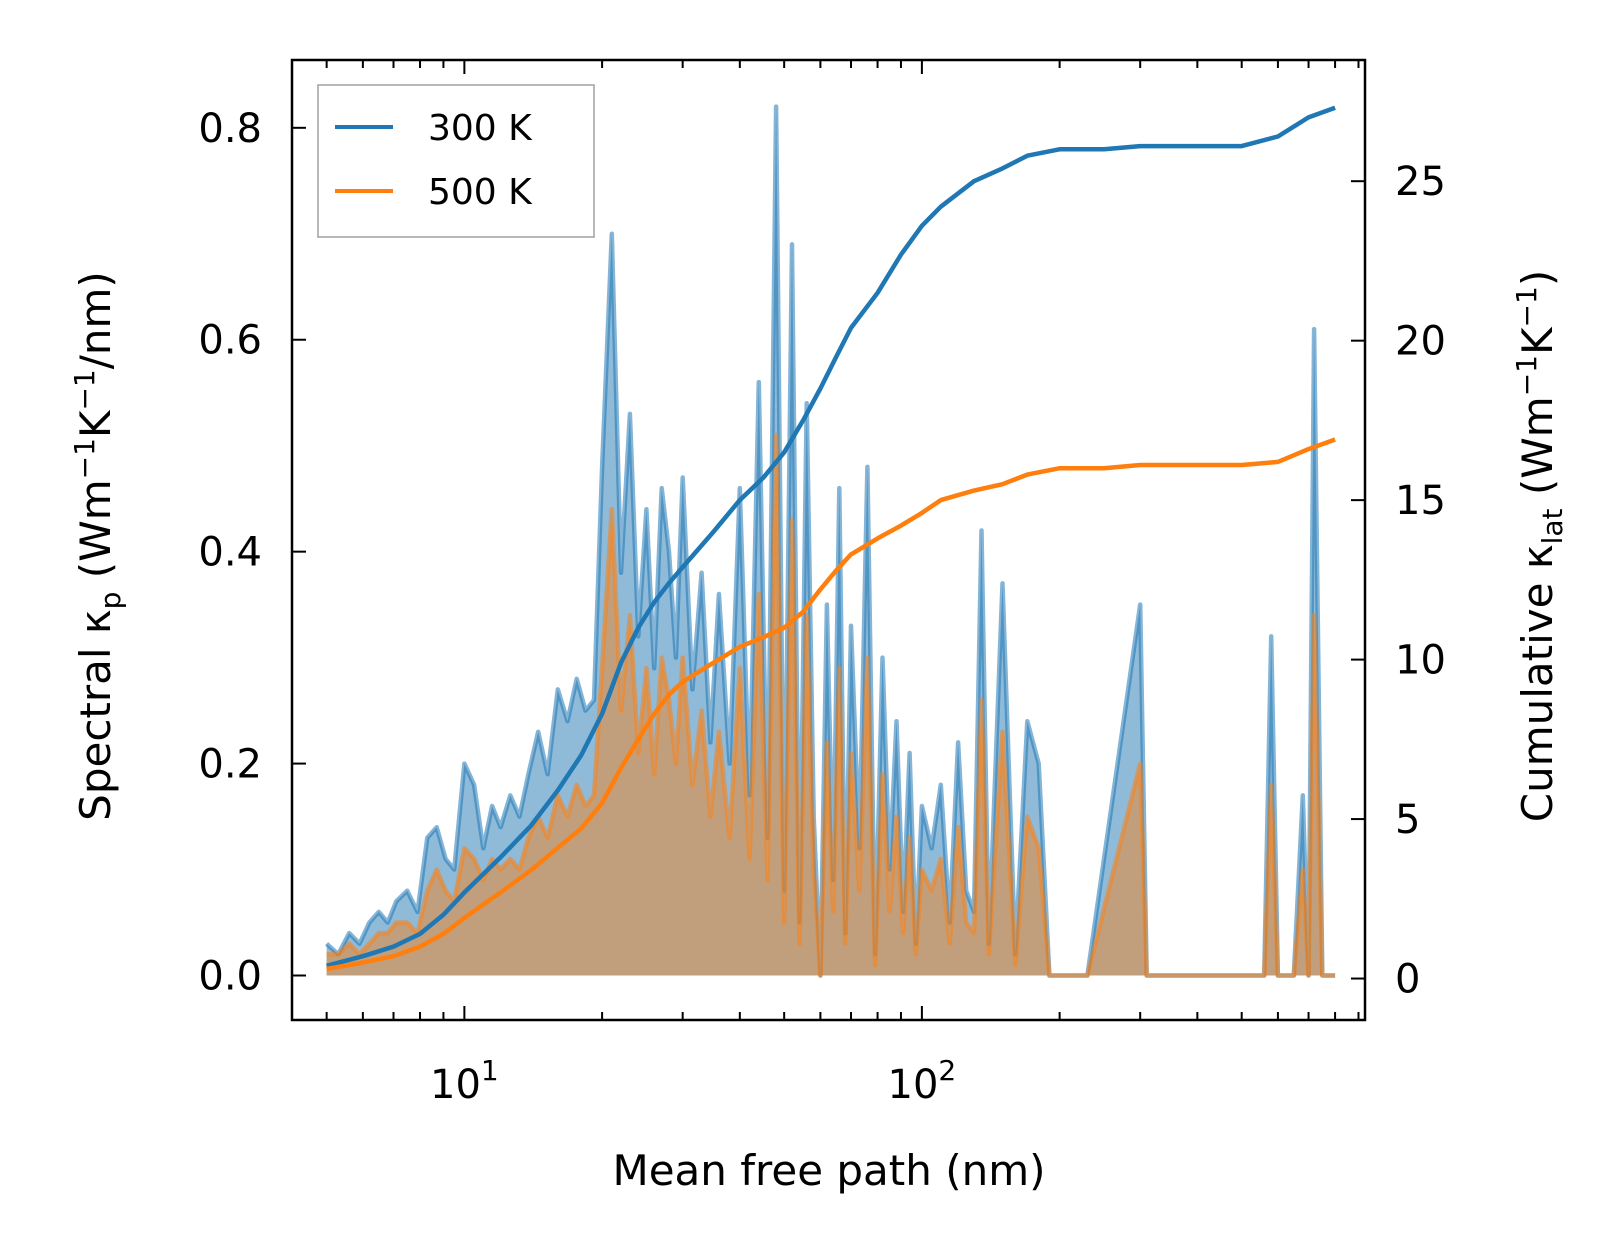 Image resolution: width=1623 pixels, height=1254 pixels. What do you see at coordinates (1420, 501) in the screenshot?
I see `right-y-tick-label: 15` at bounding box center [1420, 501].